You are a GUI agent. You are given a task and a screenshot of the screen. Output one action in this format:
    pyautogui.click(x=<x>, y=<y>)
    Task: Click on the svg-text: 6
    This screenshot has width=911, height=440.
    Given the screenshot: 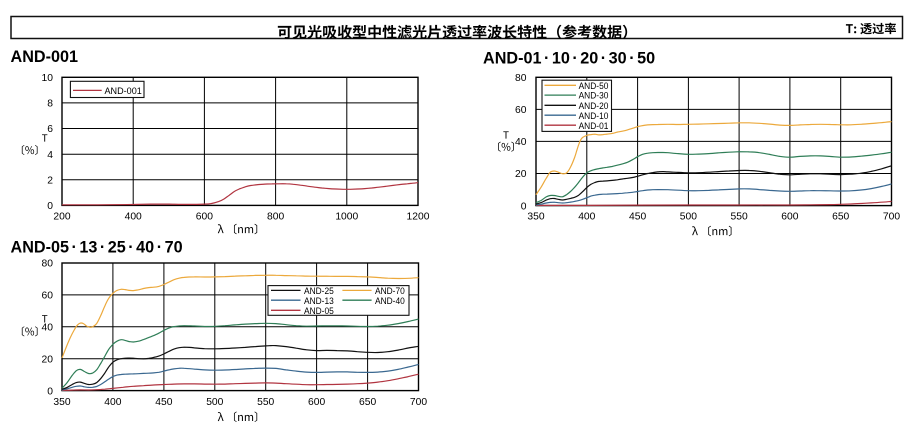 What is the action you would take?
    pyautogui.click(x=50, y=129)
    